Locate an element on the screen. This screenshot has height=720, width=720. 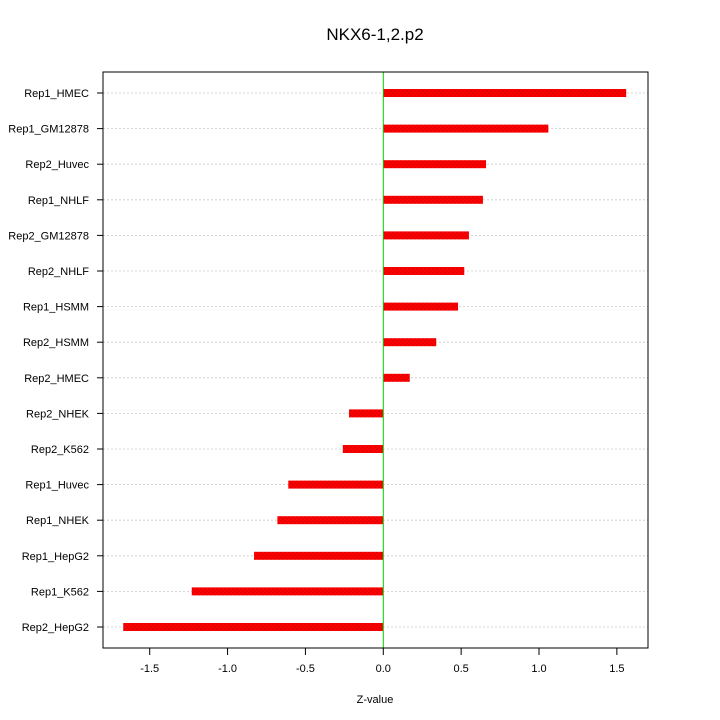
x-tick-label: -1.5 is located at coordinates (149, 669).